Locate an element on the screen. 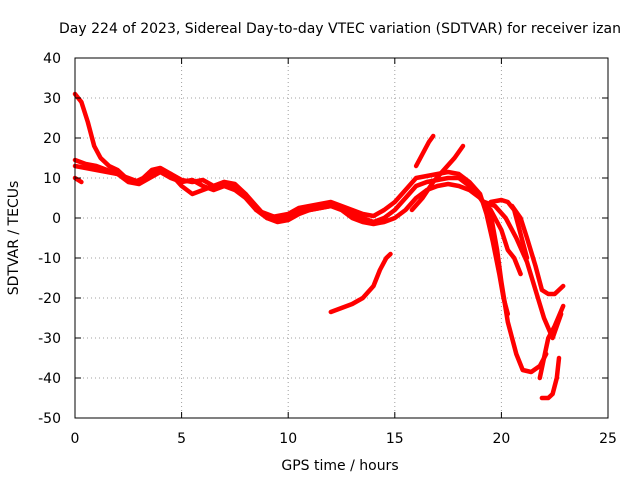  y-tick-label: -30 is located at coordinates (49, 339).